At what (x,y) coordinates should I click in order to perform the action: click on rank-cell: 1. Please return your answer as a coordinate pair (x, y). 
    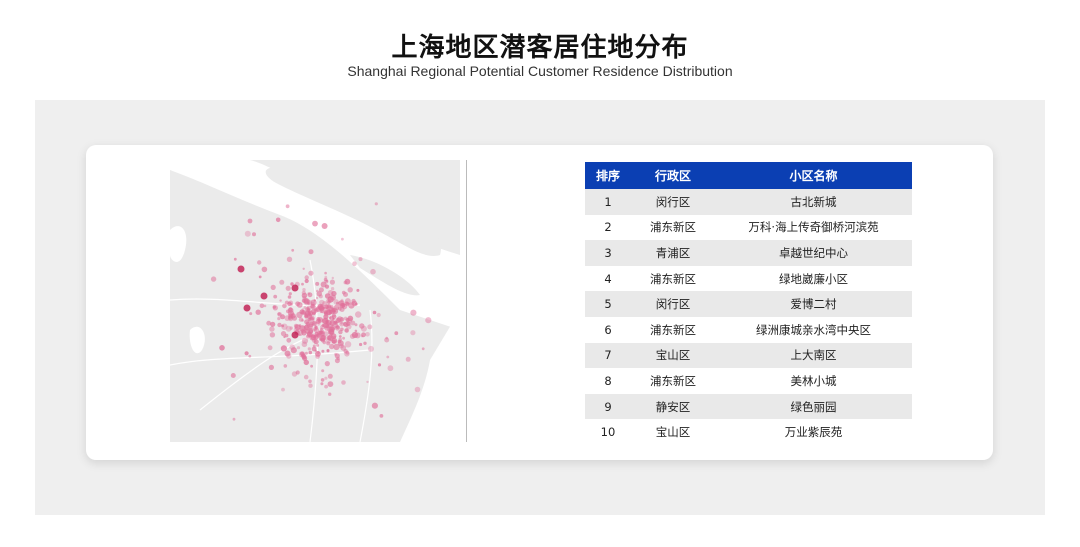
    Looking at the image, I should click on (608, 202).